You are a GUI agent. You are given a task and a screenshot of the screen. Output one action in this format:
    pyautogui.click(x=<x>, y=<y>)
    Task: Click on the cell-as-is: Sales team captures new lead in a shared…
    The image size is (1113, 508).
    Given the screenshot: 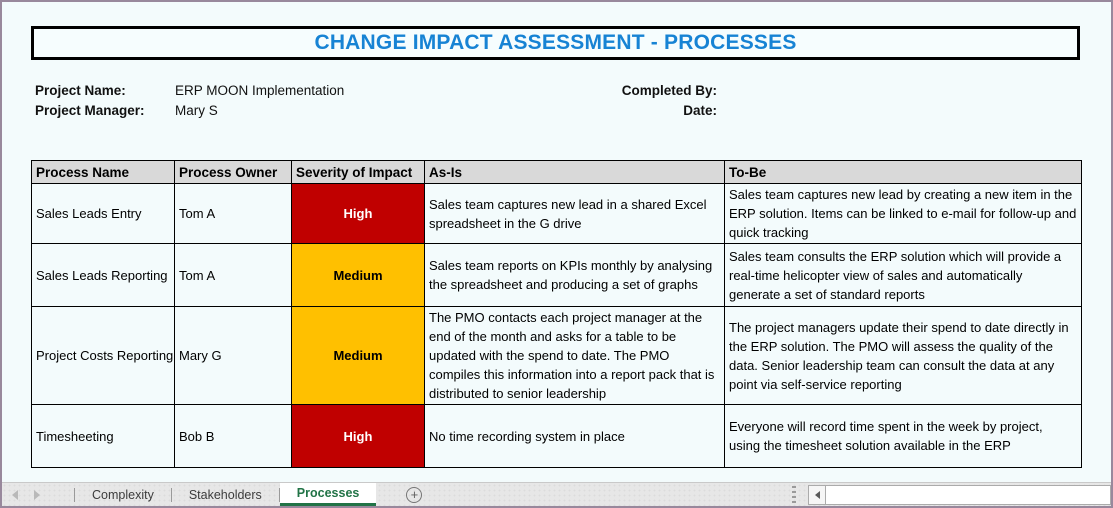 What is the action you would take?
    pyautogui.click(x=574, y=213)
    